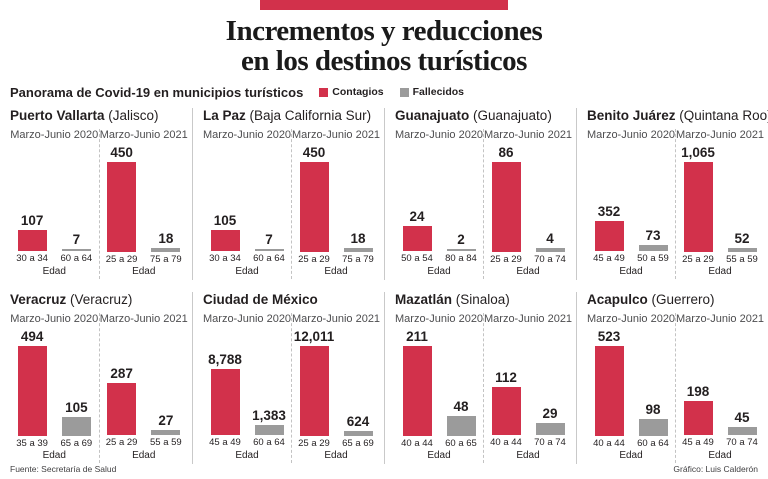 The height and width of the screenshot is (479, 768). Describe the element at coordinates (653, 409) in the screenshot. I see `value-label: 98` at that location.